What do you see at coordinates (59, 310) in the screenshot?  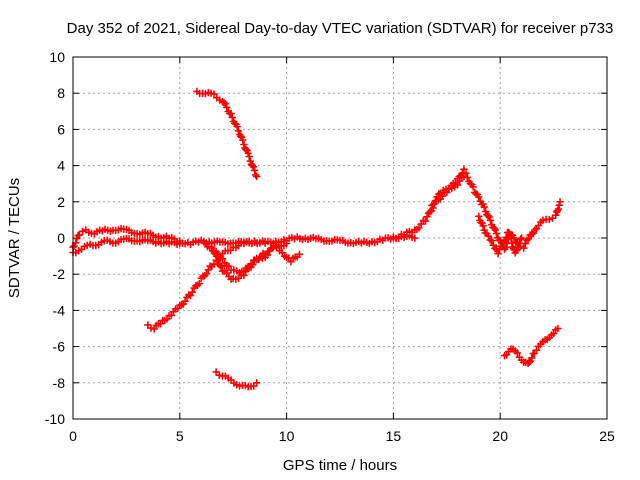 I see `y-tick-label: -4` at bounding box center [59, 310].